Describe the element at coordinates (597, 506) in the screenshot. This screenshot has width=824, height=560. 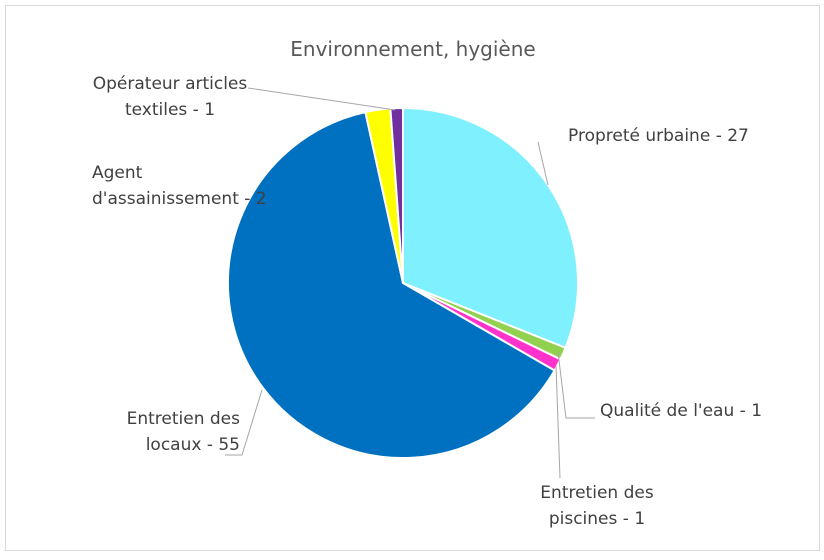
I see `data-label: Entretien des piscines - 1` at that location.